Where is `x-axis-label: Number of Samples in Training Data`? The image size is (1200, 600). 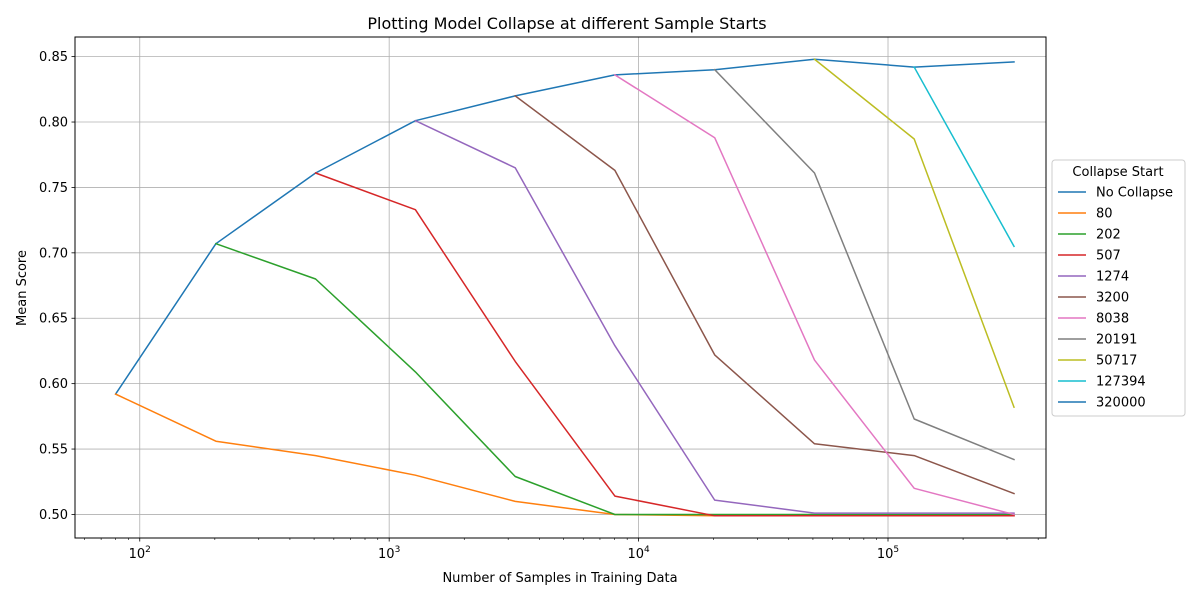 x-axis-label: Number of Samples in Training Data is located at coordinates (559, 578).